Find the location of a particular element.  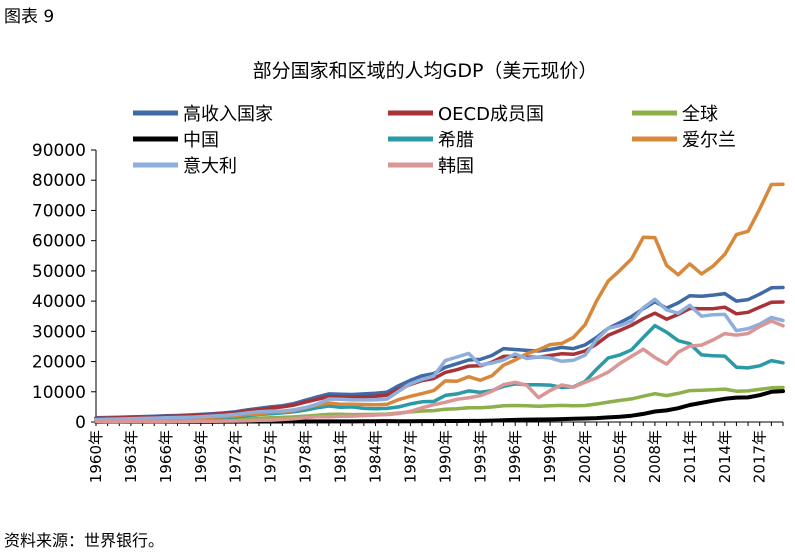

x-tick-label: 1975年 is located at coordinates (271, 456).